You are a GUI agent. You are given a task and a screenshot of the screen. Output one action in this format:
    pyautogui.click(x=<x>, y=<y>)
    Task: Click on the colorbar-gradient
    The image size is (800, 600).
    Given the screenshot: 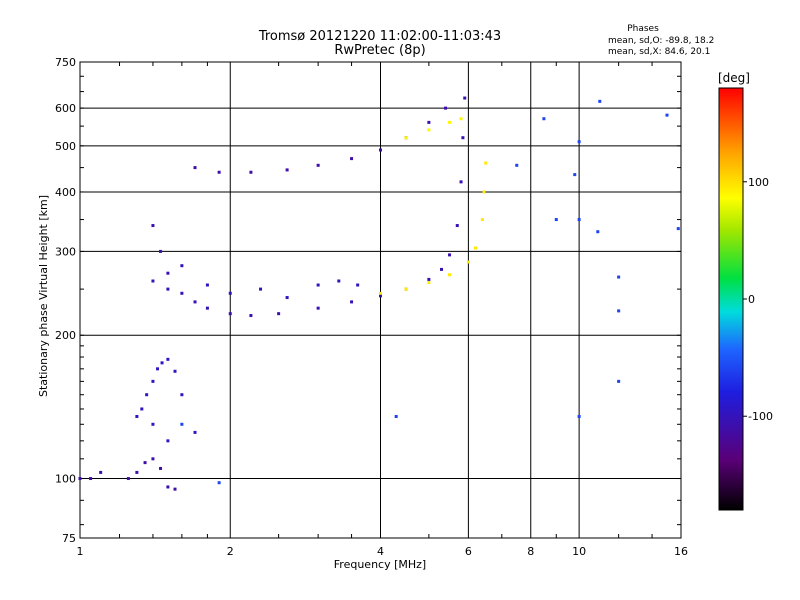 What is the action you would take?
    pyautogui.click(x=731, y=299)
    